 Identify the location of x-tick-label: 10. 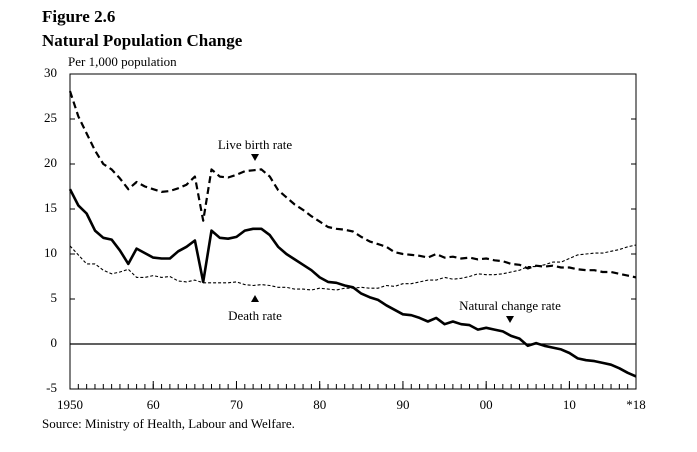
(569, 404).